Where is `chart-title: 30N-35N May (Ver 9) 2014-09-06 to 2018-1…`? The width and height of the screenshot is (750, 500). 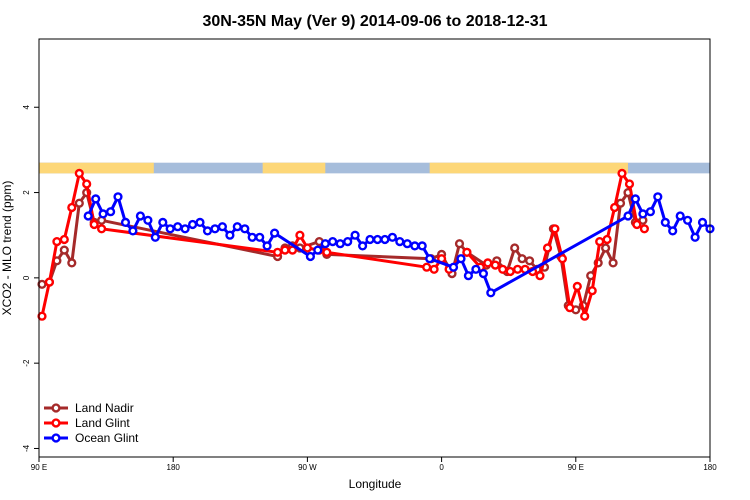
chart-title: 30N-35N May (Ver 9) 2014-09-06 to 2018-1… is located at coordinates (374, 21).